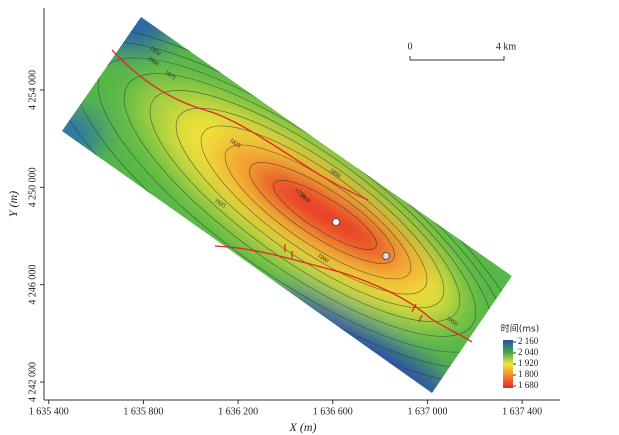 The image size is (619, 435). I want to click on y-tick-label: 4 242 000, so click(32, 382).